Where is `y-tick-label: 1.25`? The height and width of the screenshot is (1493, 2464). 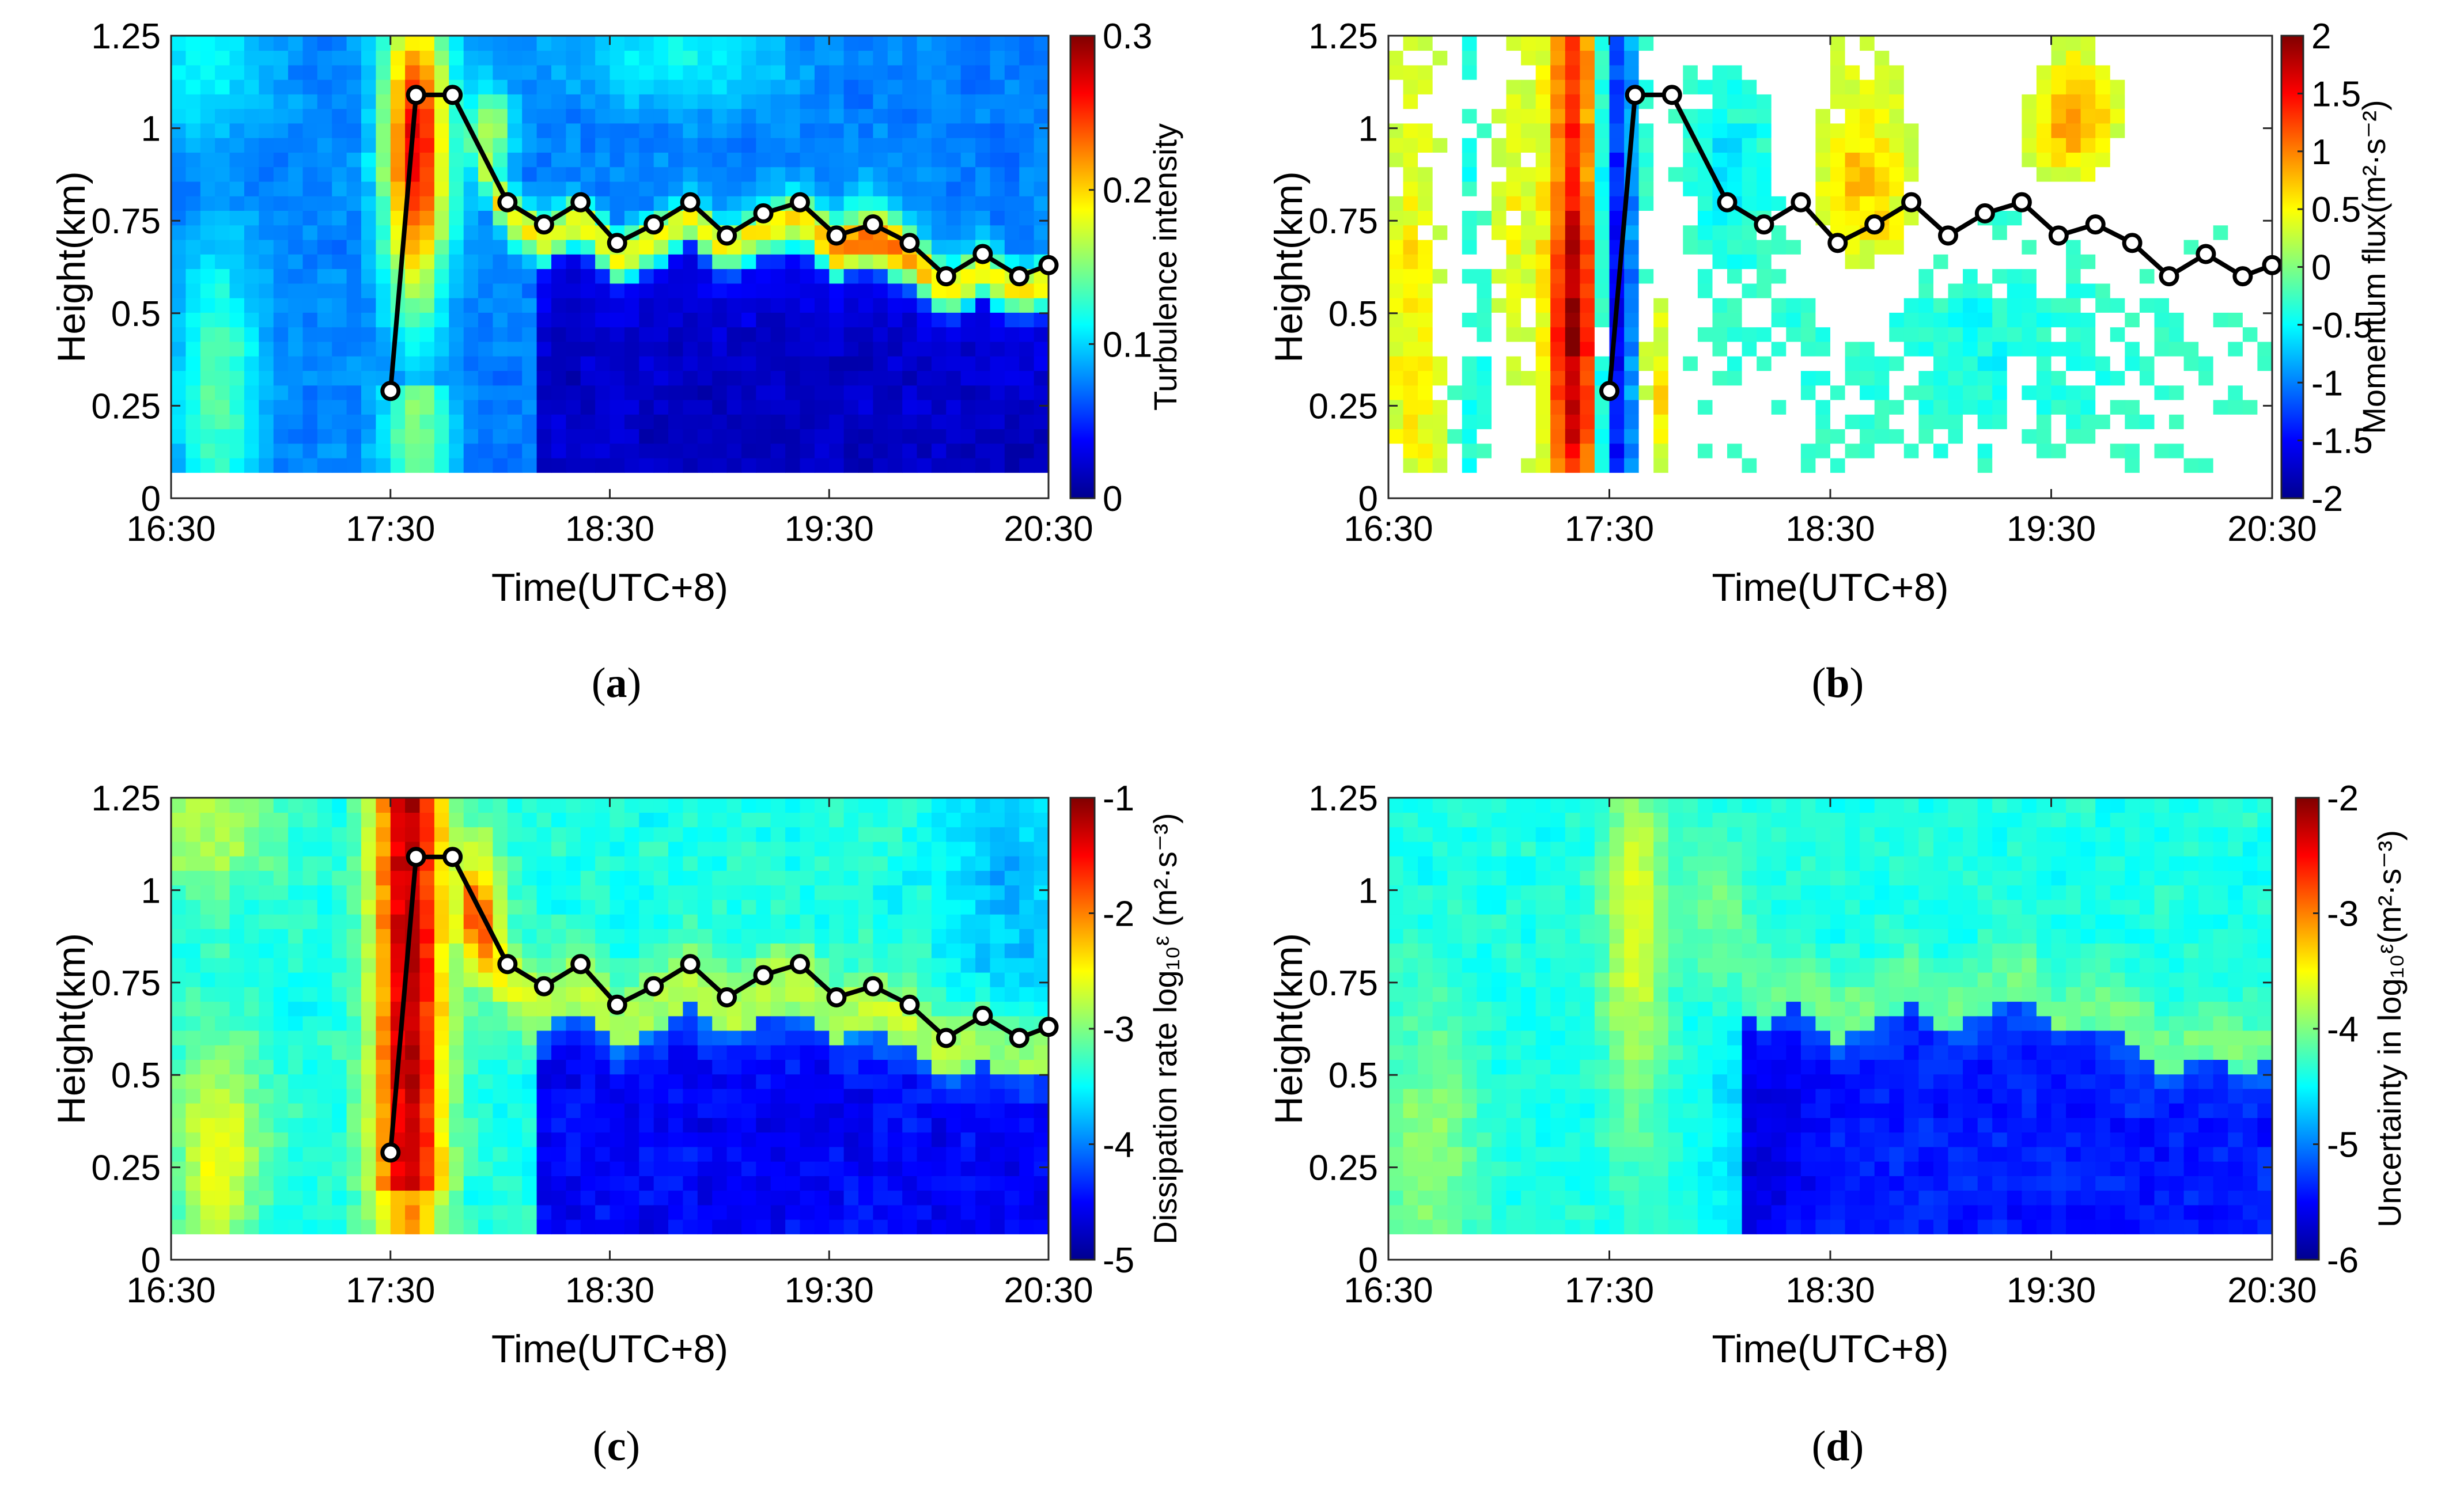
y-tick-label: 1.25 is located at coordinates (126, 36).